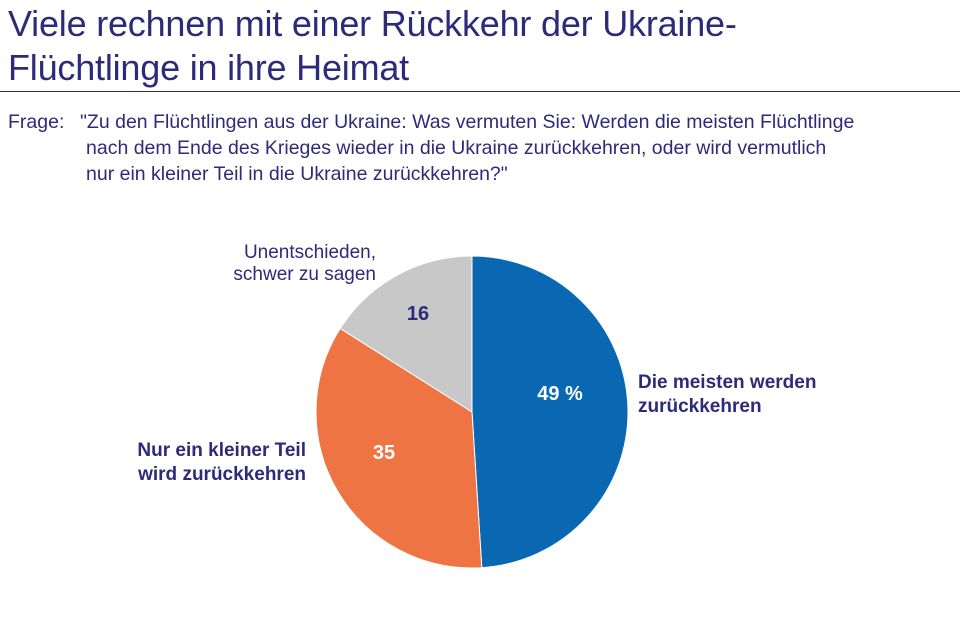 The image size is (960, 640). What do you see at coordinates (727, 382) in the screenshot?
I see `slice-category-label-line: Die meisten werden` at bounding box center [727, 382].